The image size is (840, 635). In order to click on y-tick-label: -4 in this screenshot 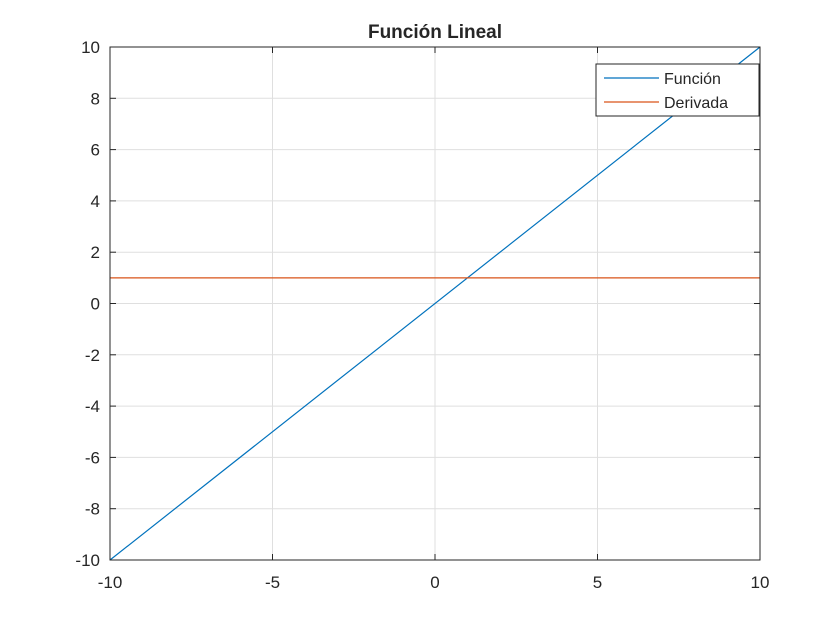, I will do `click(92, 406)`.